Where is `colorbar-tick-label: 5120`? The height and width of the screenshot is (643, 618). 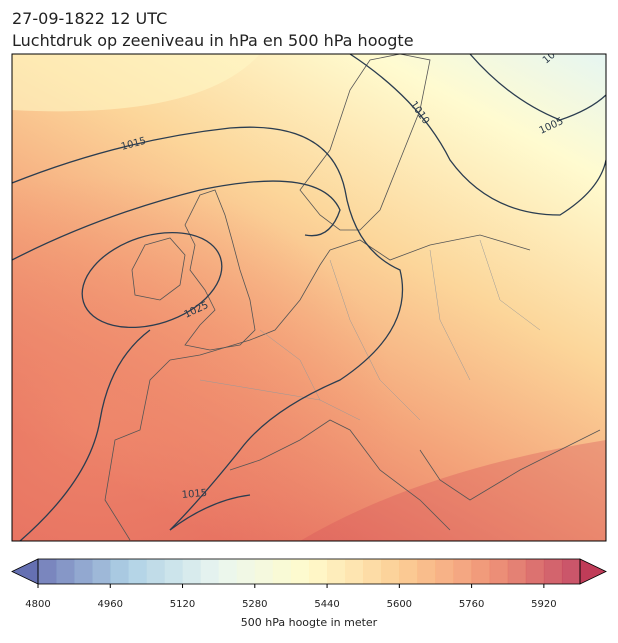
colorbar-tick-label: 5120 is located at coordinates (182, 604).